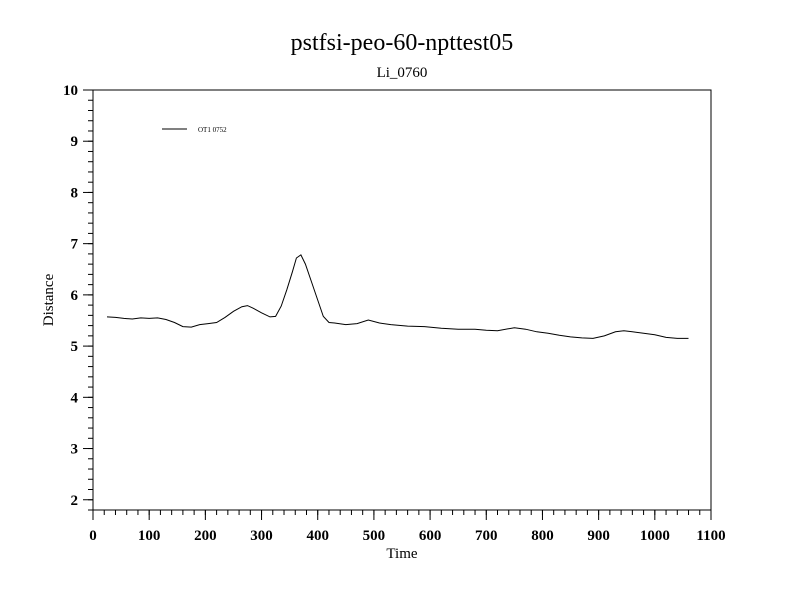 The image size is (800, 605). I want to click on y-tick-label: 2, so click(75, 501).